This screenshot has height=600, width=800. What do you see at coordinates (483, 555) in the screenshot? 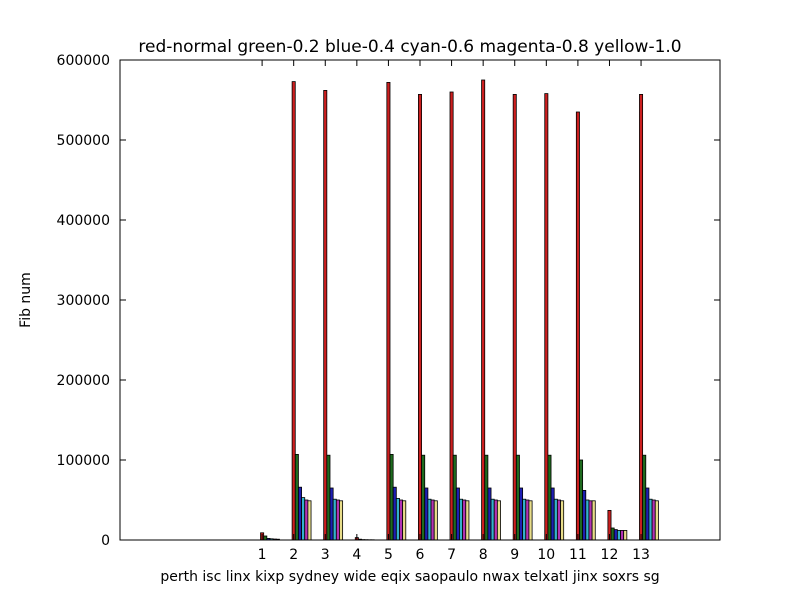
I see `x-tick-label: 8` at bounding box center [483, 555].